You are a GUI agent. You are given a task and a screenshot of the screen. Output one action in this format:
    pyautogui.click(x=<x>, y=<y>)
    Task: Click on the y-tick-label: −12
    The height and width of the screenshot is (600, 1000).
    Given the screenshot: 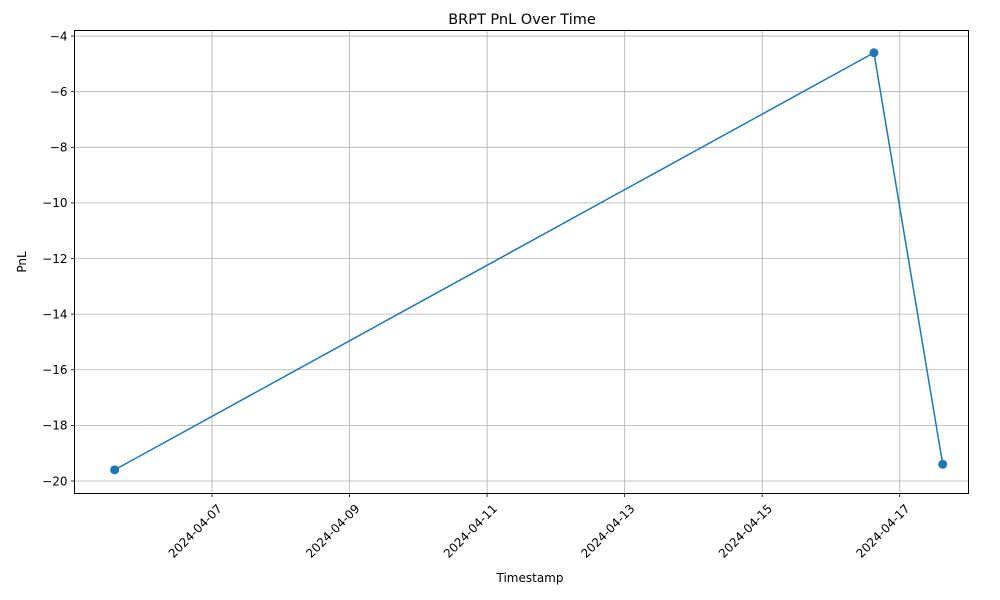 What is the action you would take?
    pyautogui.click(x=54, y=259)
    